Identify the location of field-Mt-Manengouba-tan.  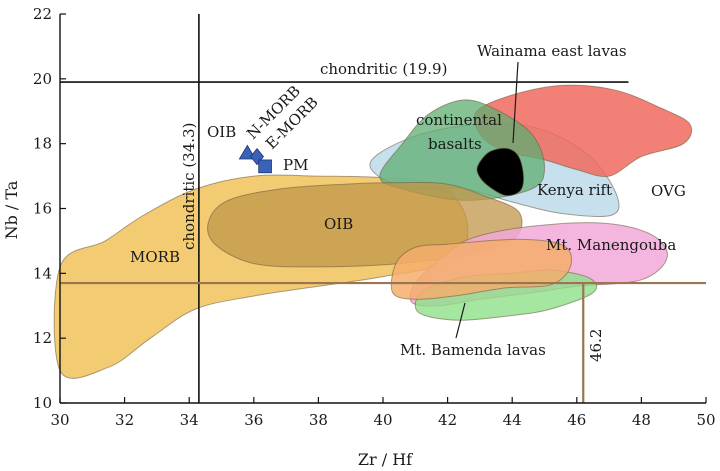
(481, 269).